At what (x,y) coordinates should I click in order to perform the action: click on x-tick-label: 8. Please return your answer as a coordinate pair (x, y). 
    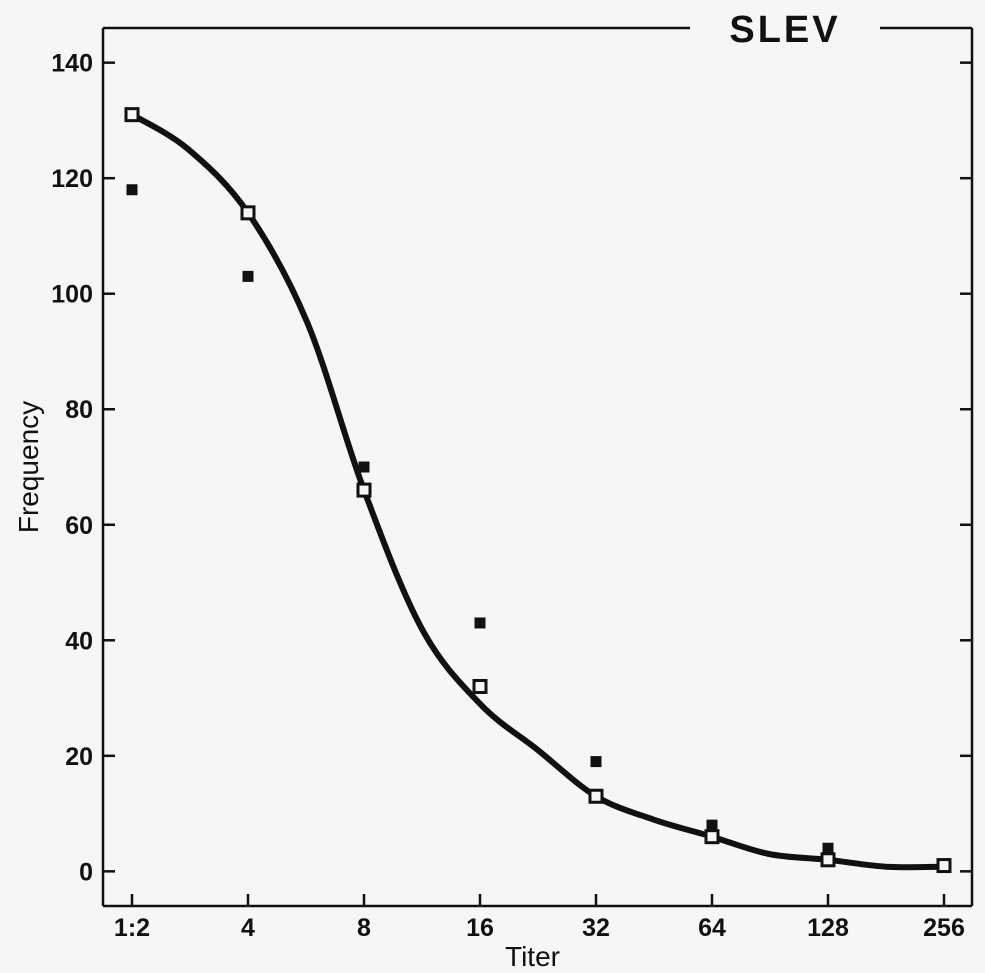
    Looking at the image, I should click on (364, 928).